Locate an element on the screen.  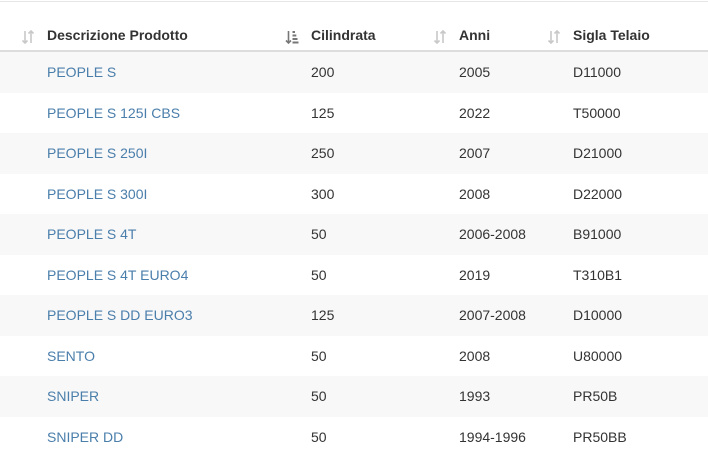
product-link: SENTO is located at coordinates (71, 355).